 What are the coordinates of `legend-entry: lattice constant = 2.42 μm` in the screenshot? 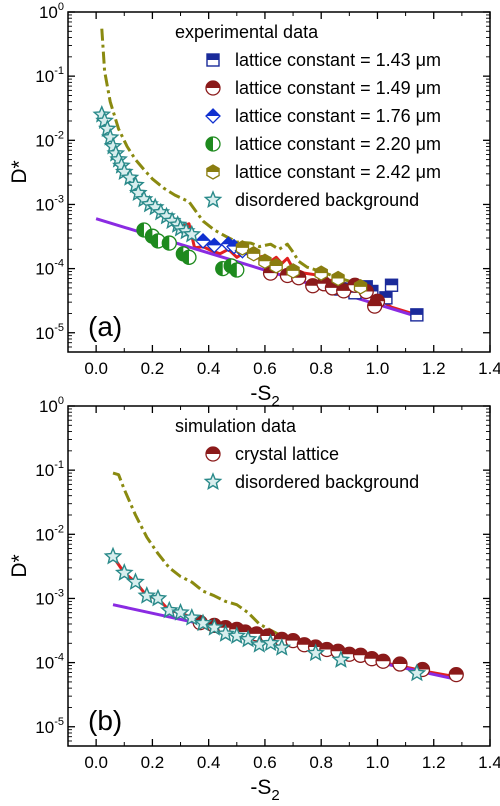 It's located at (338, 172).